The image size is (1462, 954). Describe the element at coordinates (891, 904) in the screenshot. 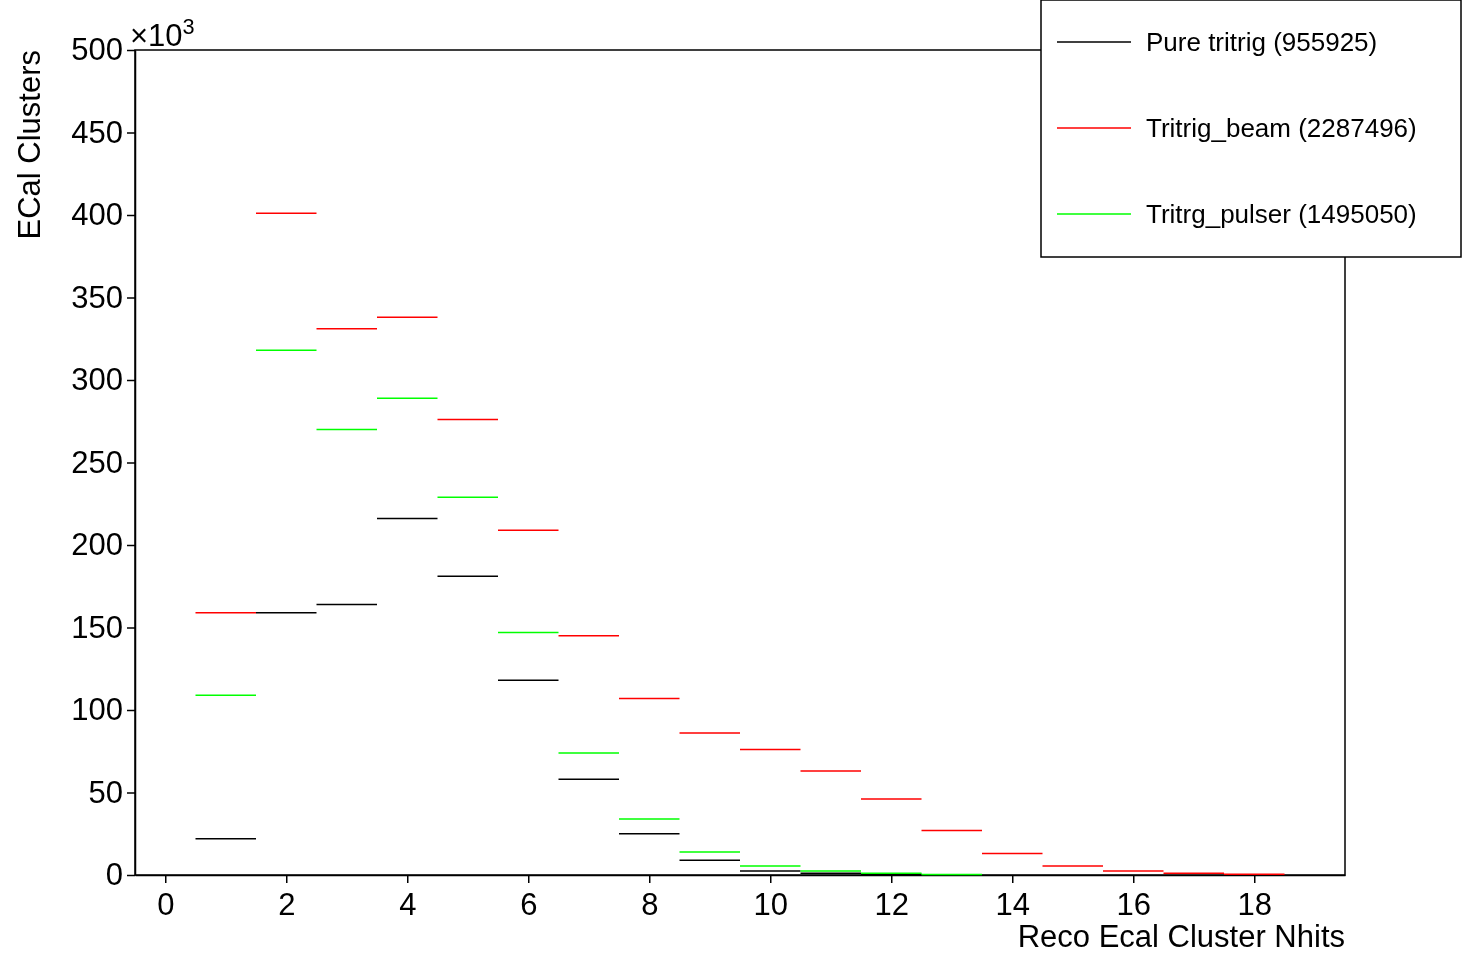

I see `x-tick-label: 12` at that location.